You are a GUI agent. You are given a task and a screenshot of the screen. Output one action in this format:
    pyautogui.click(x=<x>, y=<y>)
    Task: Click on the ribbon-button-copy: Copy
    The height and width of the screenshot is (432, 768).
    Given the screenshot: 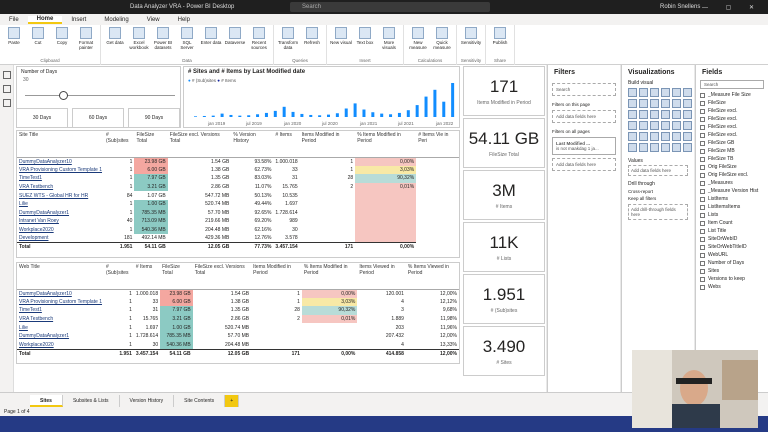 What is the action you would take?
    pyautogui.click(x=62, y=38)
    